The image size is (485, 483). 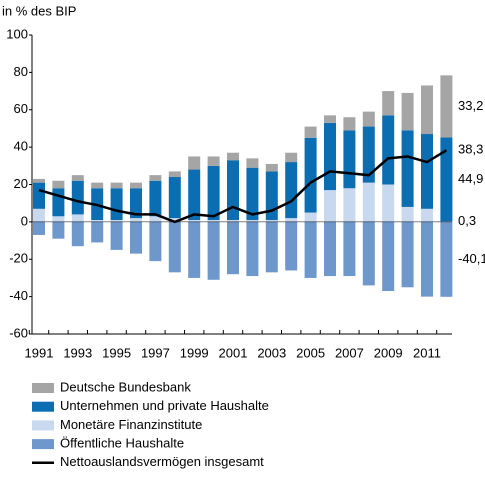 I want to click on value-label: 38,3, so click(x=470, y=149).